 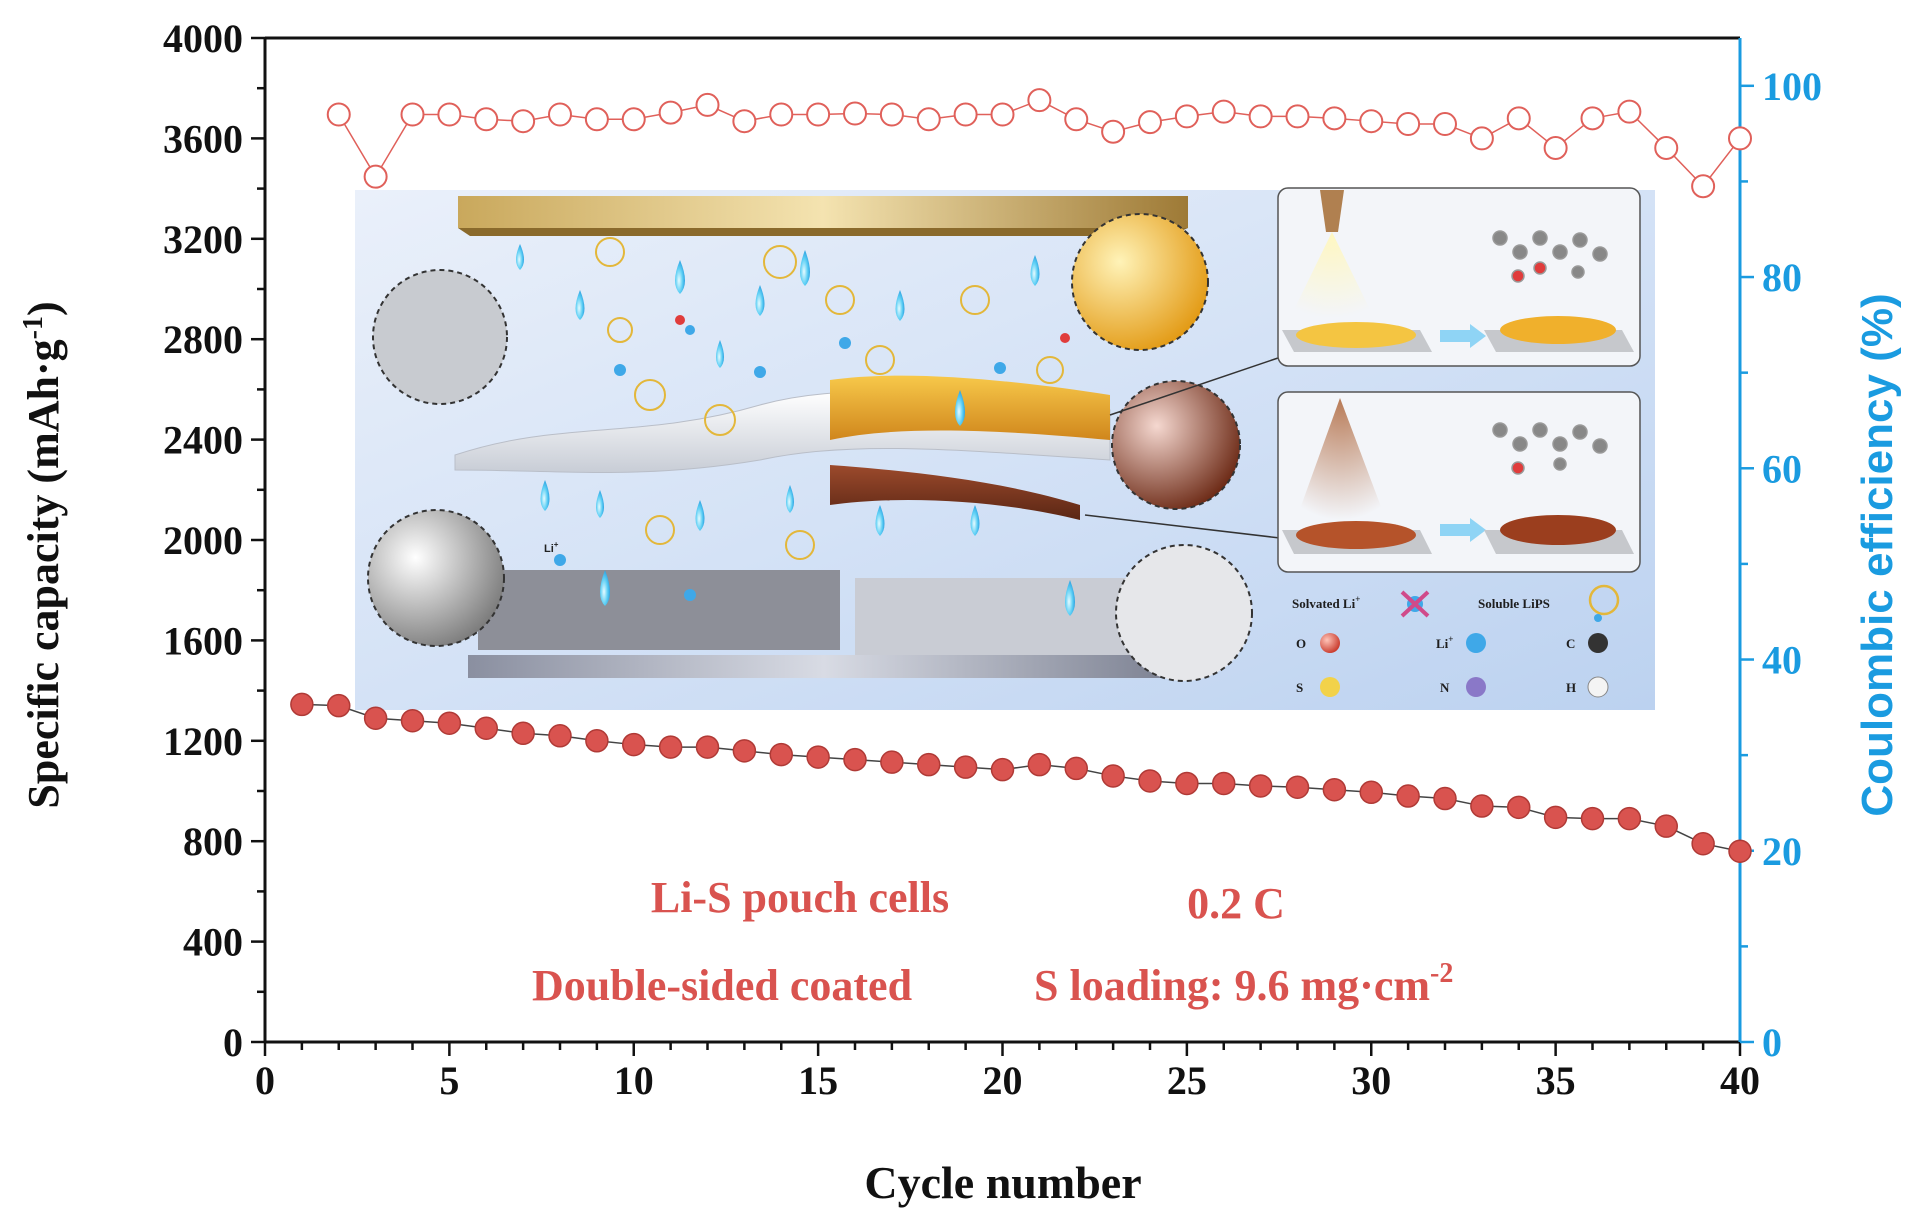 I want to click on solvated-li-sketches, so click(x=812, y=458).